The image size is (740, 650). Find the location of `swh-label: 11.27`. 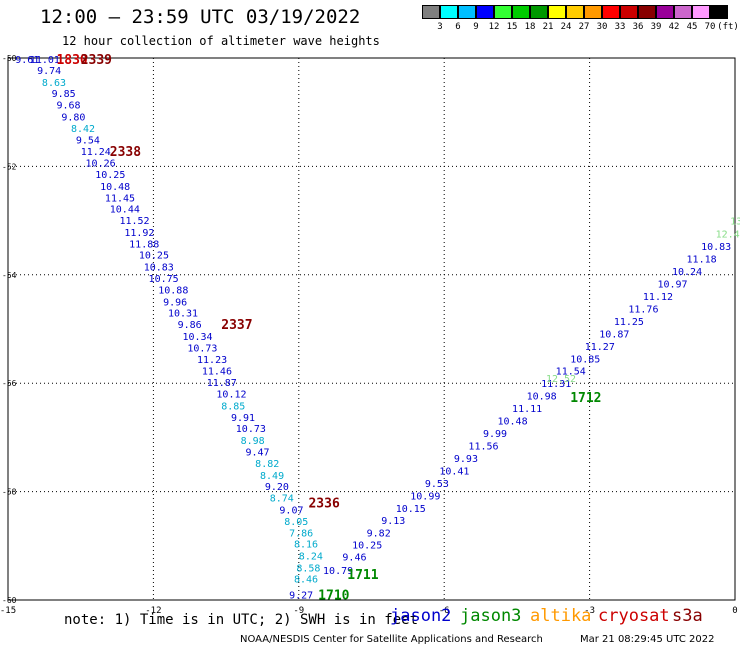

swh-label: 11.27 is located at coordinates (600, 347).